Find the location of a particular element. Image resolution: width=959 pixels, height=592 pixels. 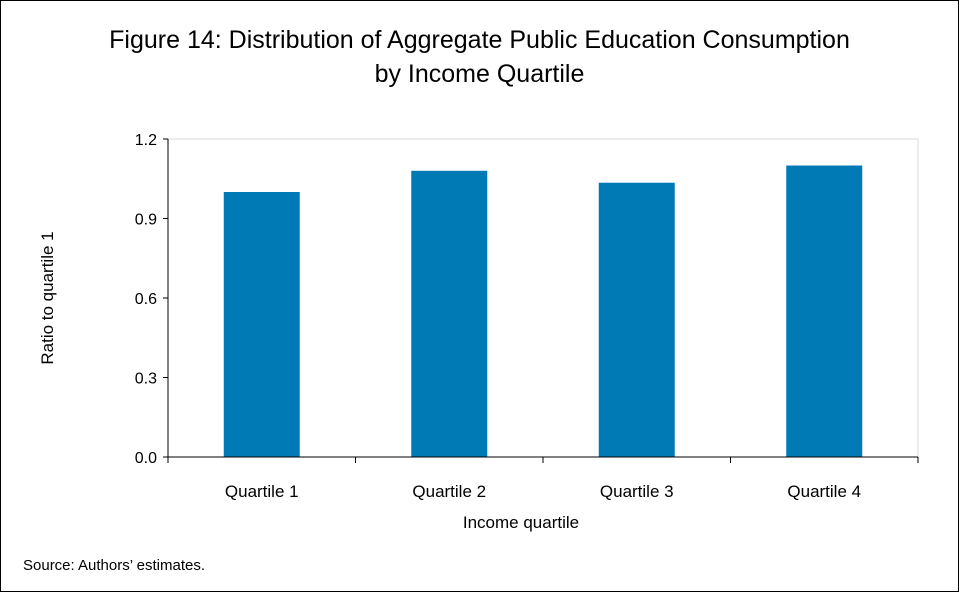

y-axis-title: Ratio to quartile 1 is located at coordinates (47, 297).